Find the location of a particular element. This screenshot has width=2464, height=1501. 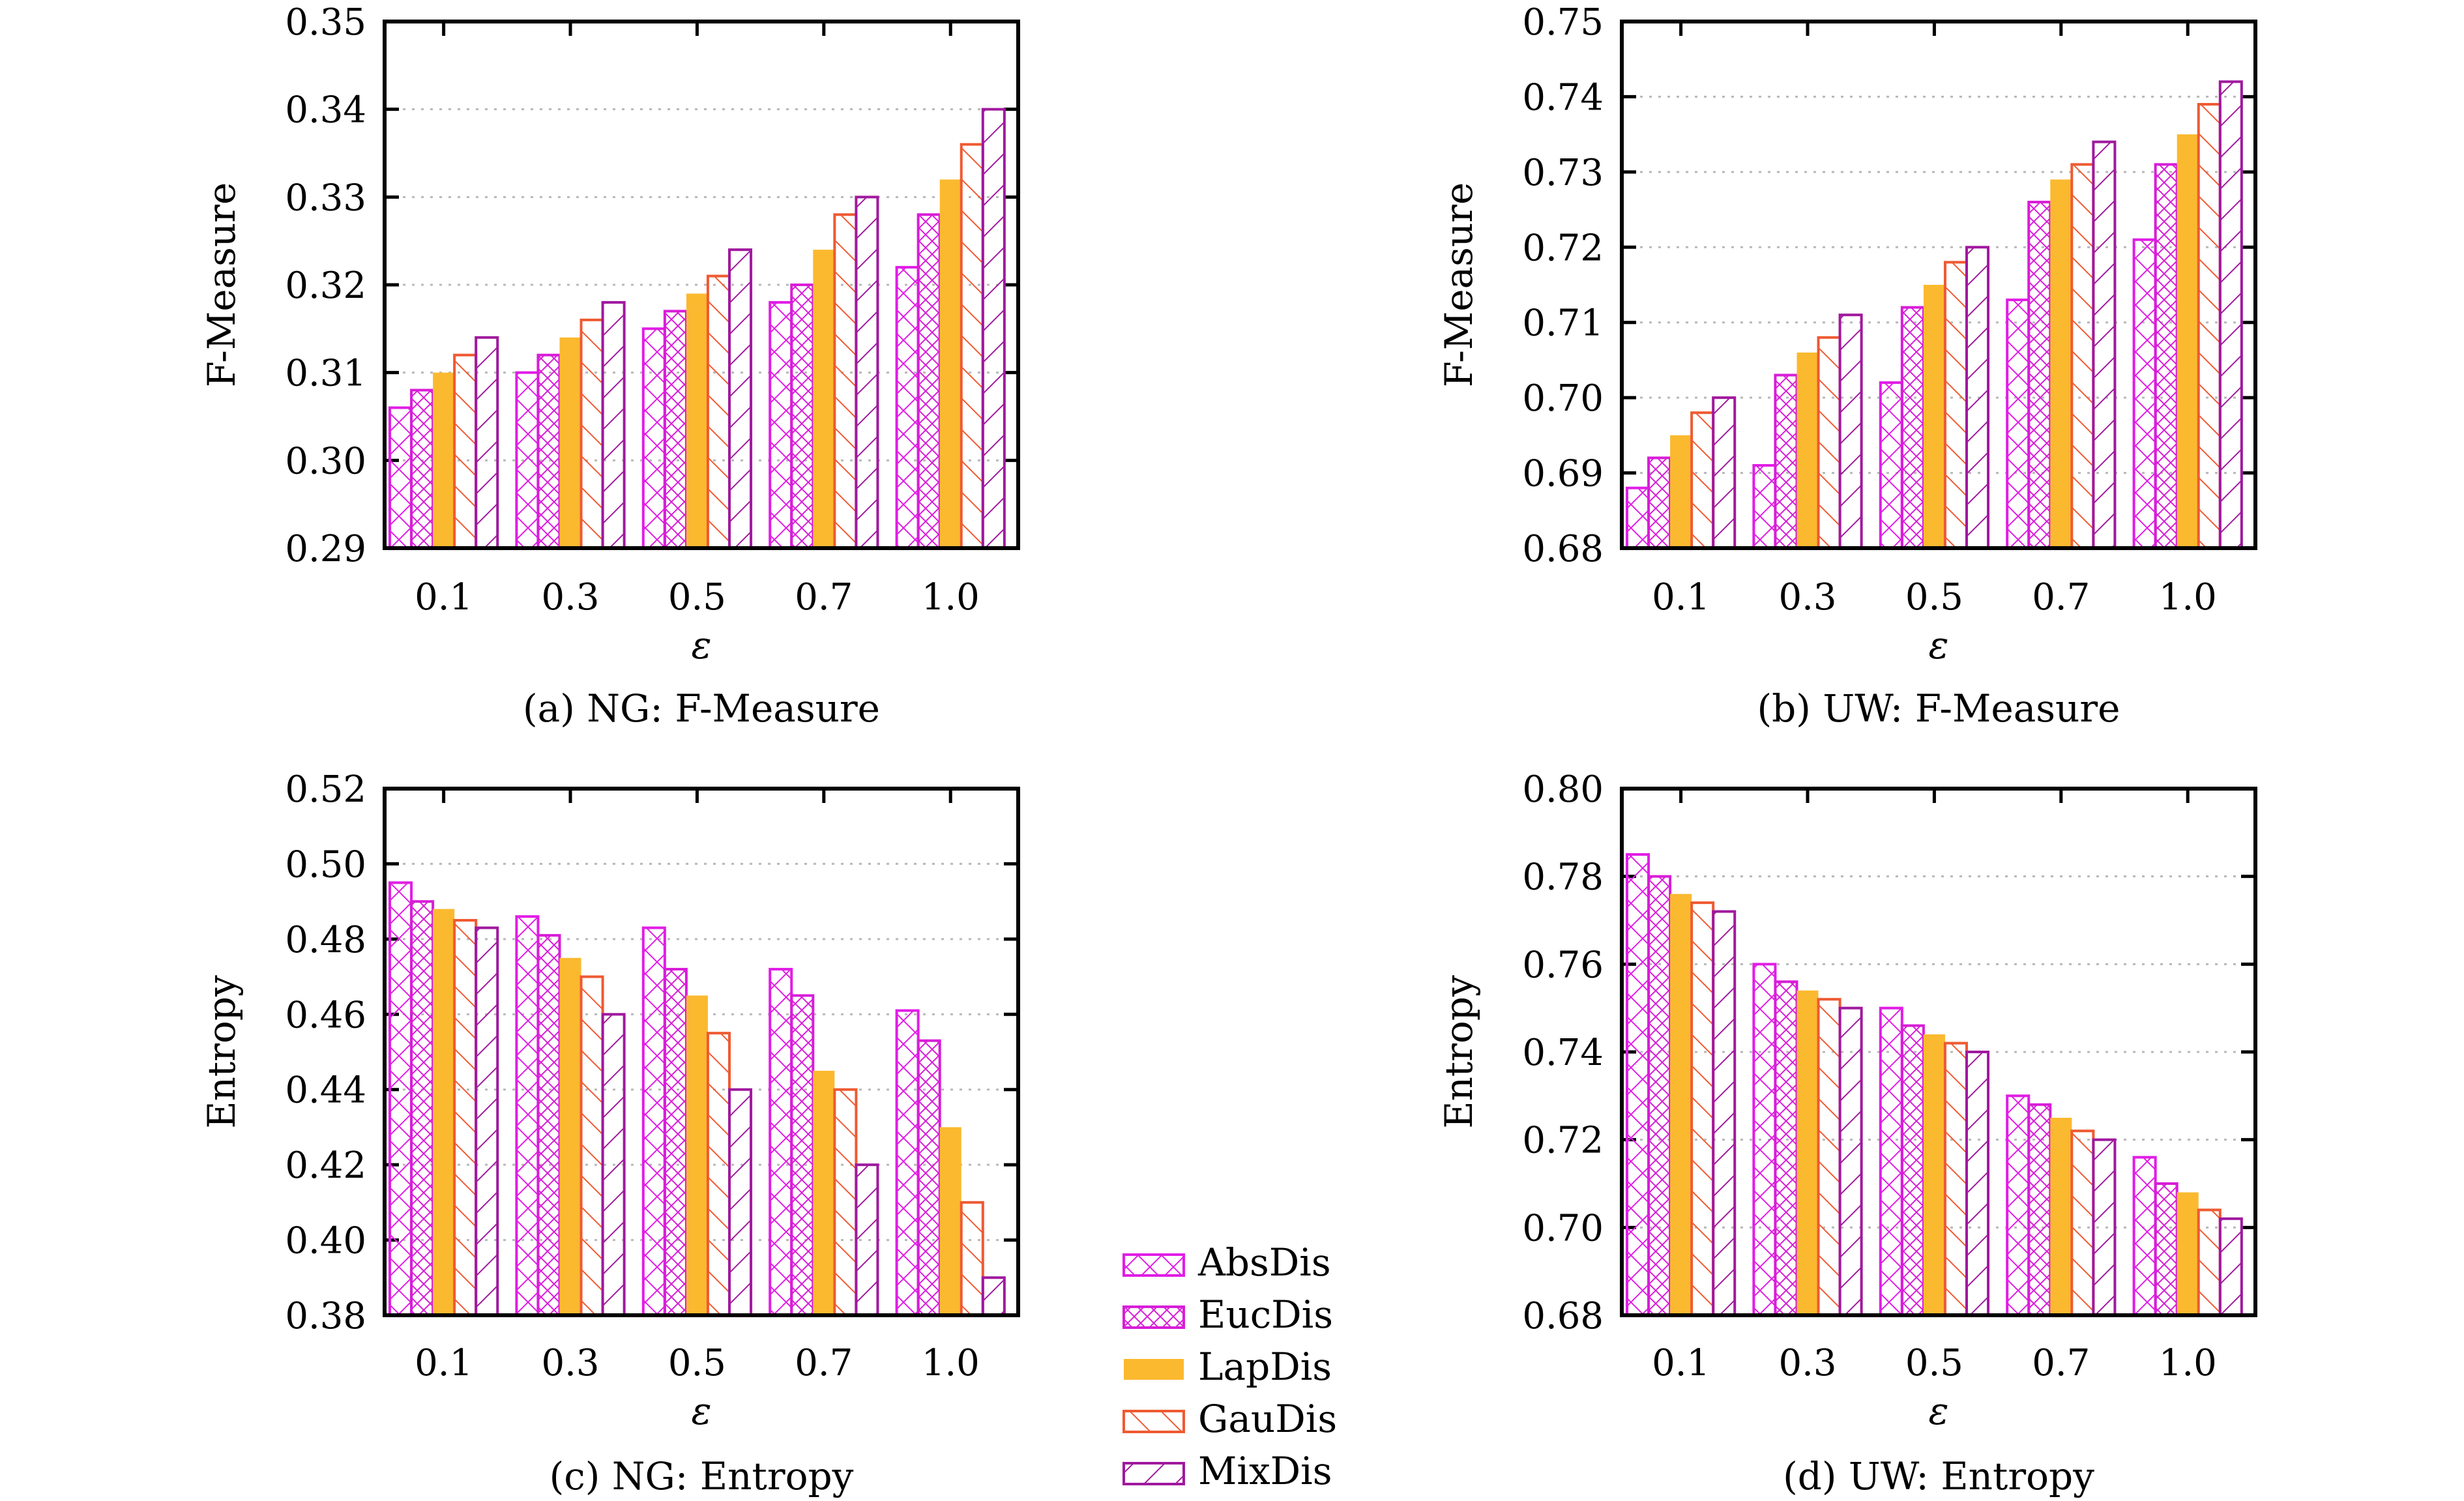

bar-eucdis-1_0: EucDis ε=1.0: 0.453 is located at coordinates (929, 1178).